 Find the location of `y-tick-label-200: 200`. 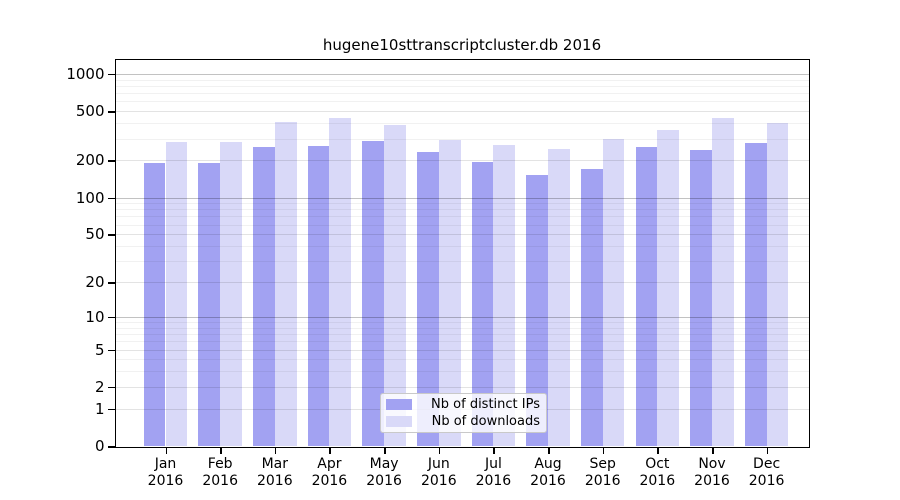

y-tick-label-200: 200 is located at coordinates (90, 160).